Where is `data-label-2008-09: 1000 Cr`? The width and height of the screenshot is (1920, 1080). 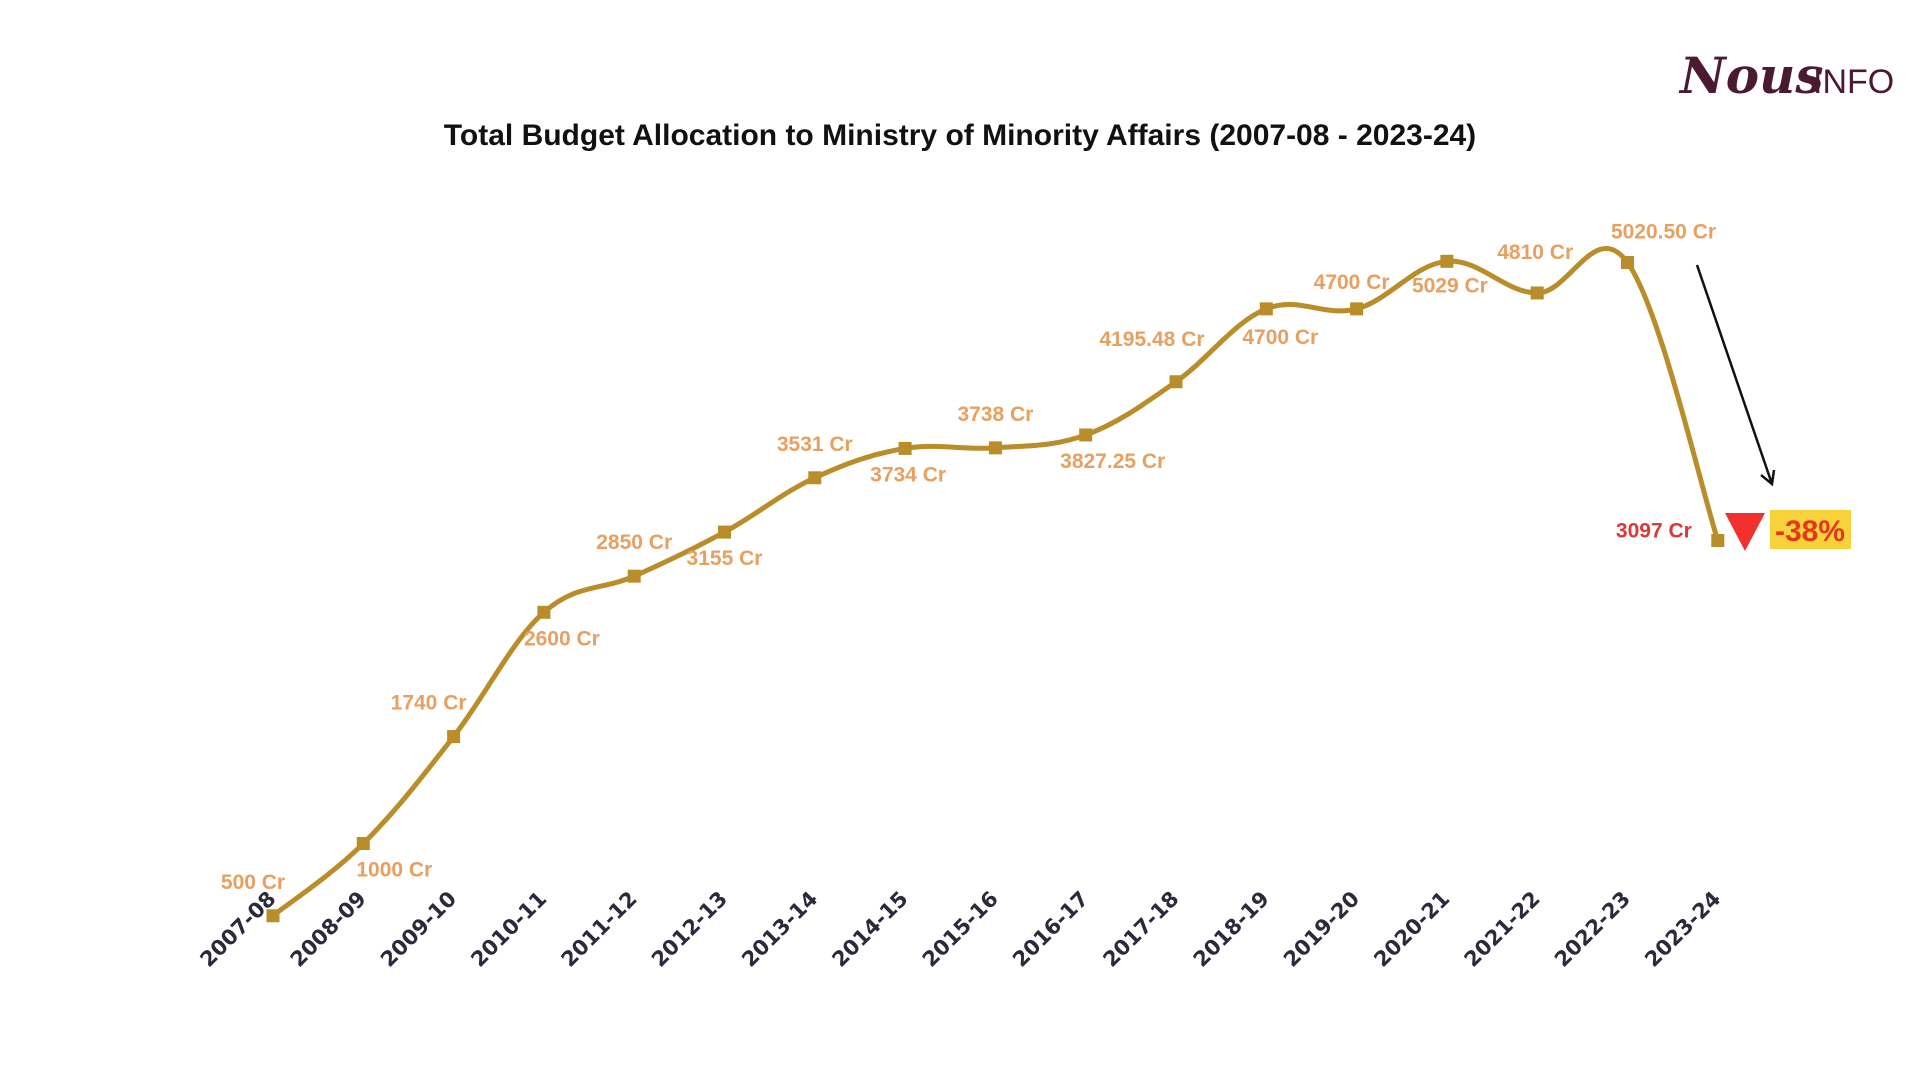 data-label-2008-09: 1000 Cr is located at coordinates (394, 870).